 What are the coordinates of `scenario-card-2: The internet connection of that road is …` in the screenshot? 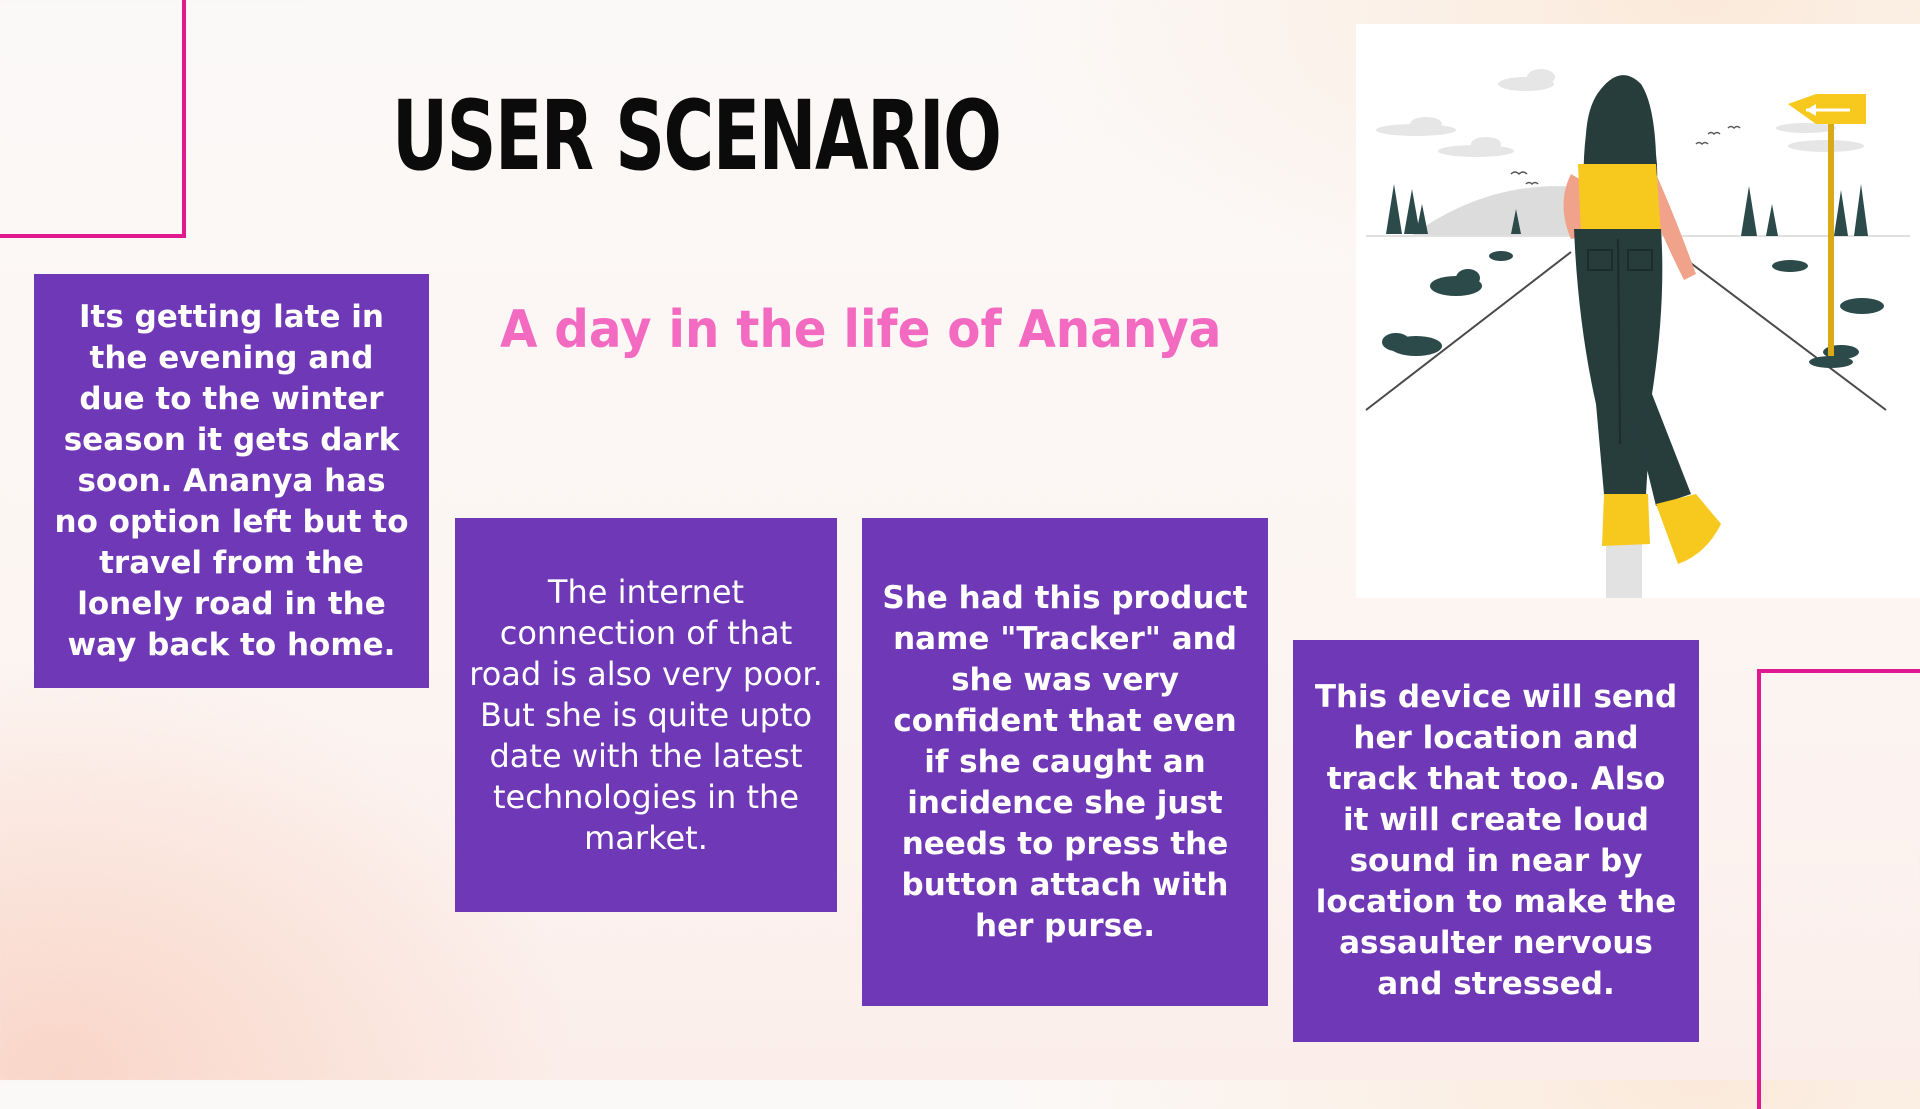 It's located at (646, 715).